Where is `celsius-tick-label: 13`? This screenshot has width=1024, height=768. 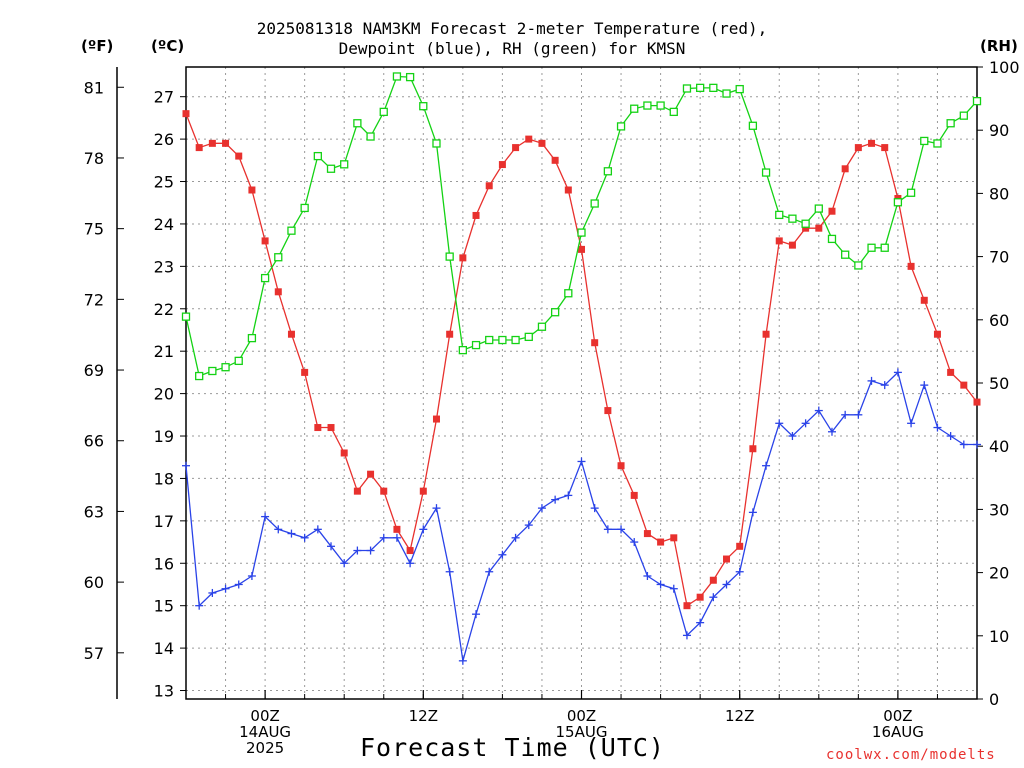 celsius-tick-label: 13 is located at coordinates (164, 691).